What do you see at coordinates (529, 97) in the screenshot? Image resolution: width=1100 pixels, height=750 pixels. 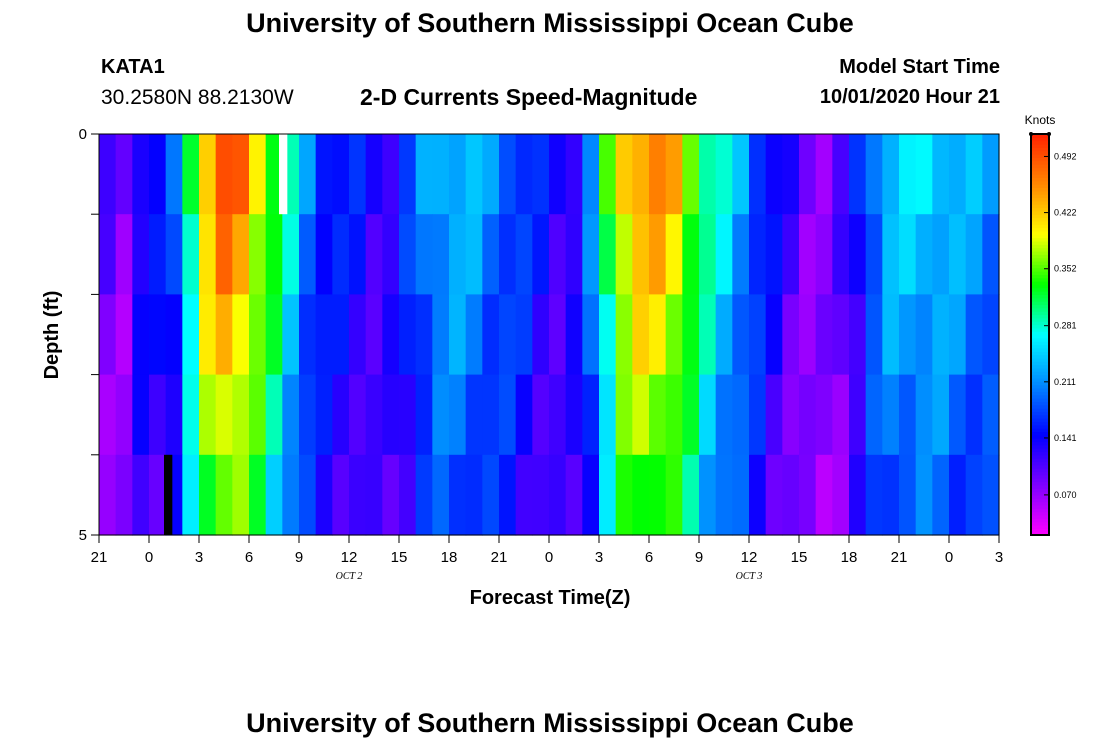 I see `chart-title: 2-D Currents Speed-Magnitude` at bounding box center [529, 97].